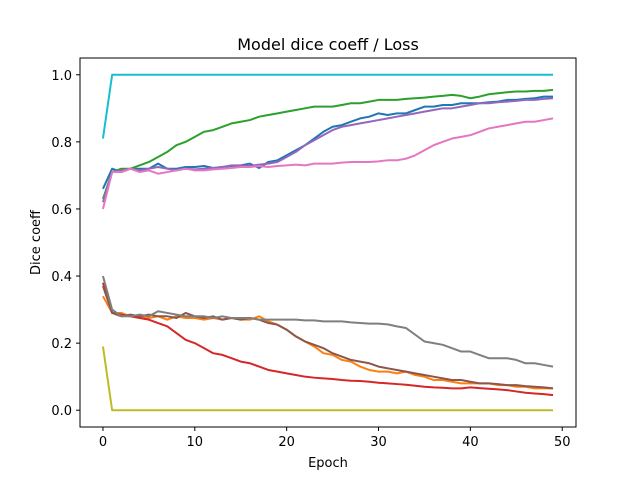 The width and height of the screenshot is (640, 480). What do you see at coordinates (335, 438) in the screenshot?
I see `x-axis: 0 10 20 30 40 50` at bounding box center [335, 438].